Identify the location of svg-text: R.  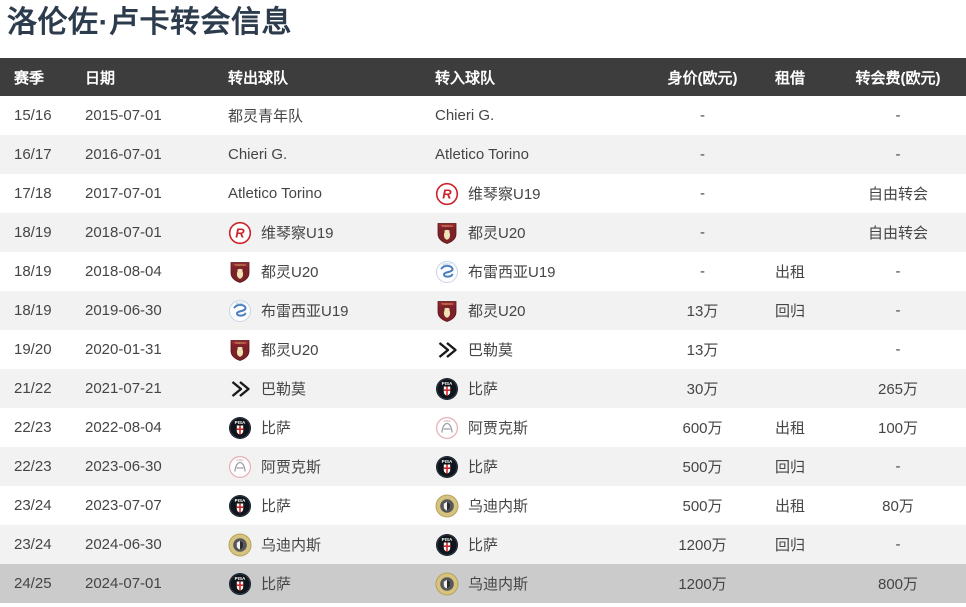
(447, 193).